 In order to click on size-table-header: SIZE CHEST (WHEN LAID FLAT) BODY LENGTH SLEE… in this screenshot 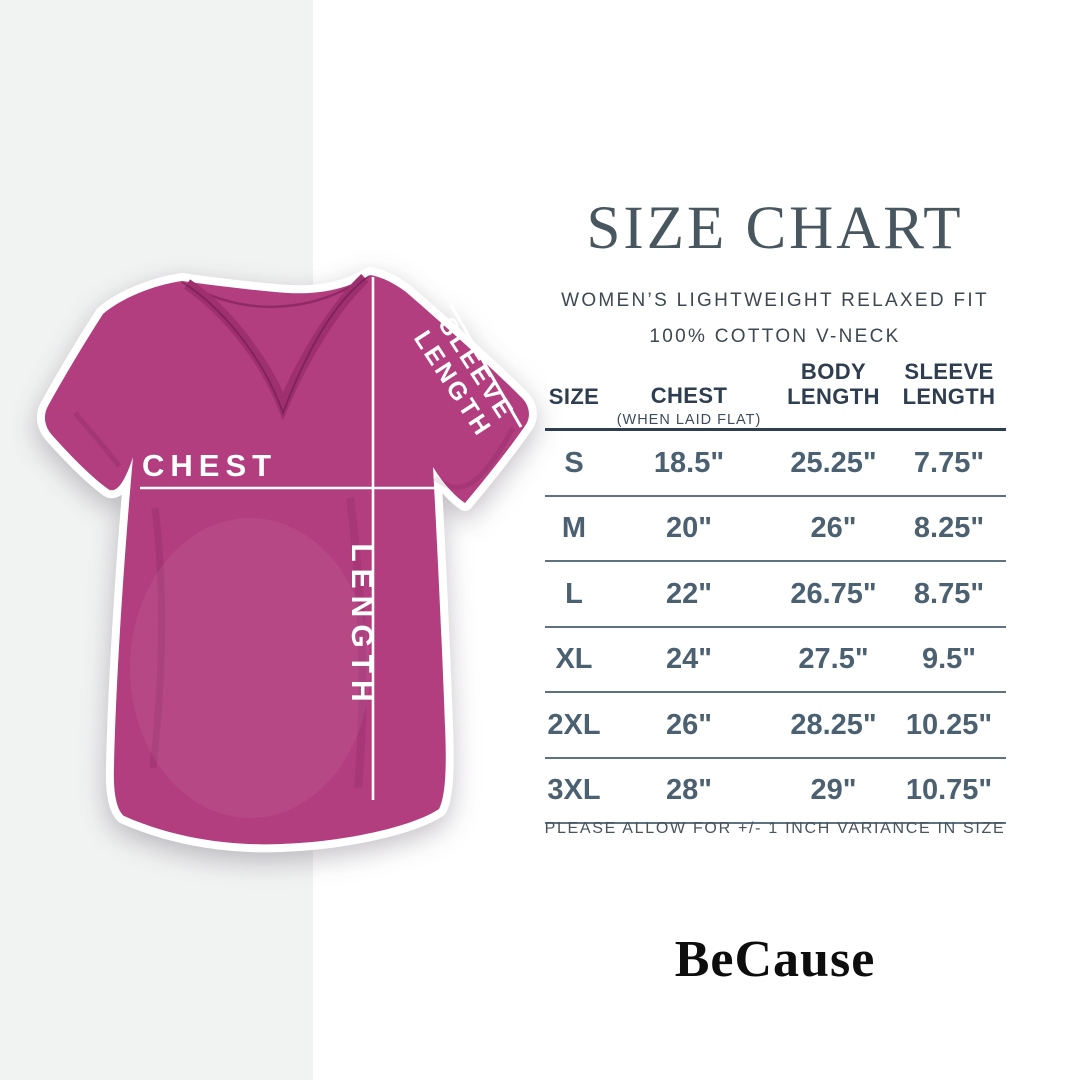, I will do `click(775, 395)`.